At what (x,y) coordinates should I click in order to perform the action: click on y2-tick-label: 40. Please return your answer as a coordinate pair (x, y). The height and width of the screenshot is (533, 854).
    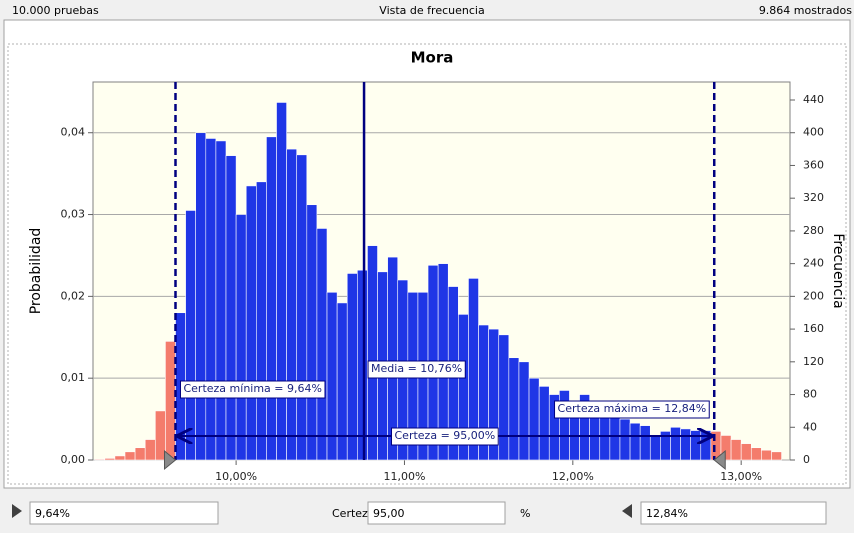
    Looking at the image, I should click on (810, 426).